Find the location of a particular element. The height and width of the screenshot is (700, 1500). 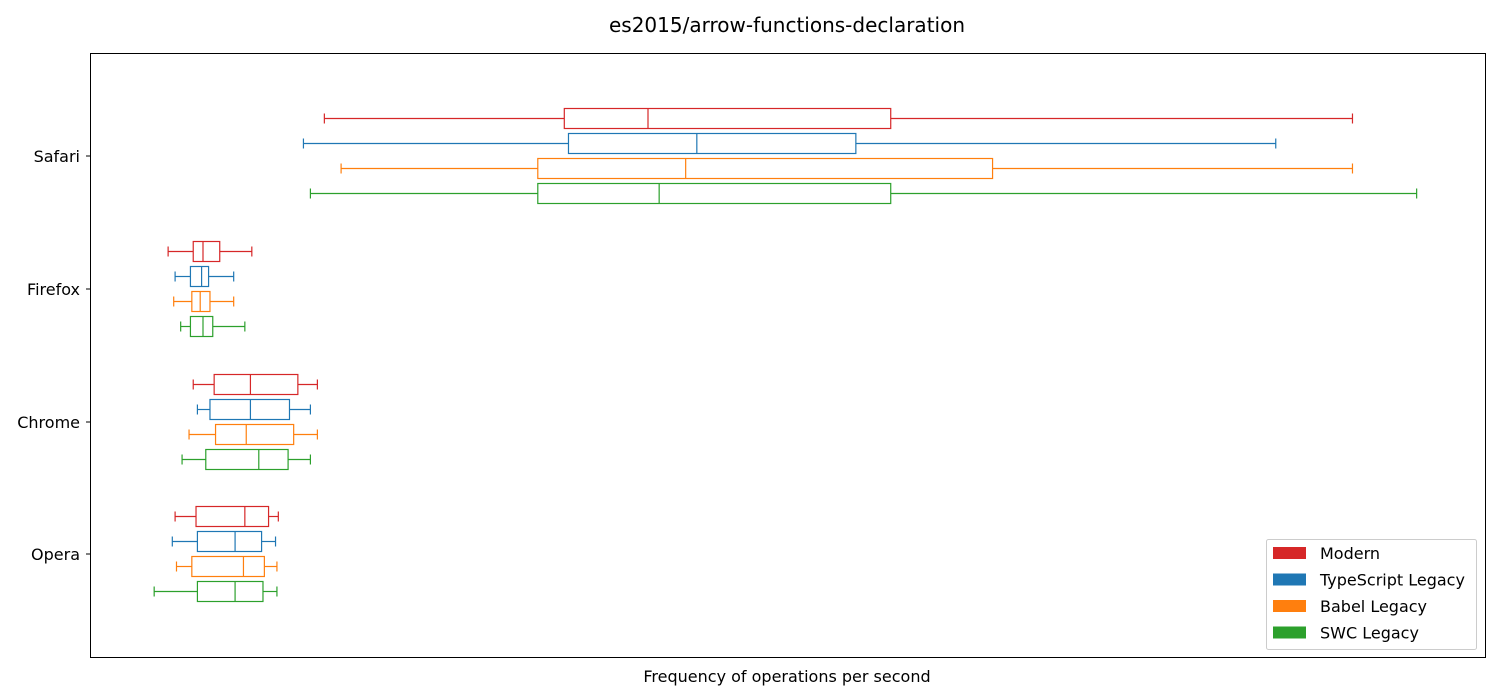

box-modern-opera is located at coordinates (226, 516).